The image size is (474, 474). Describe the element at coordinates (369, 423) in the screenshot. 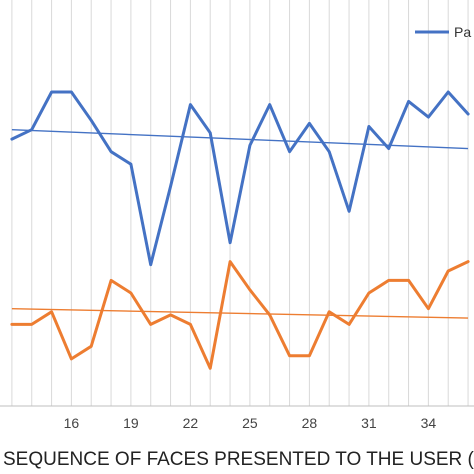

I see `x-tick-label: 31` at that location.